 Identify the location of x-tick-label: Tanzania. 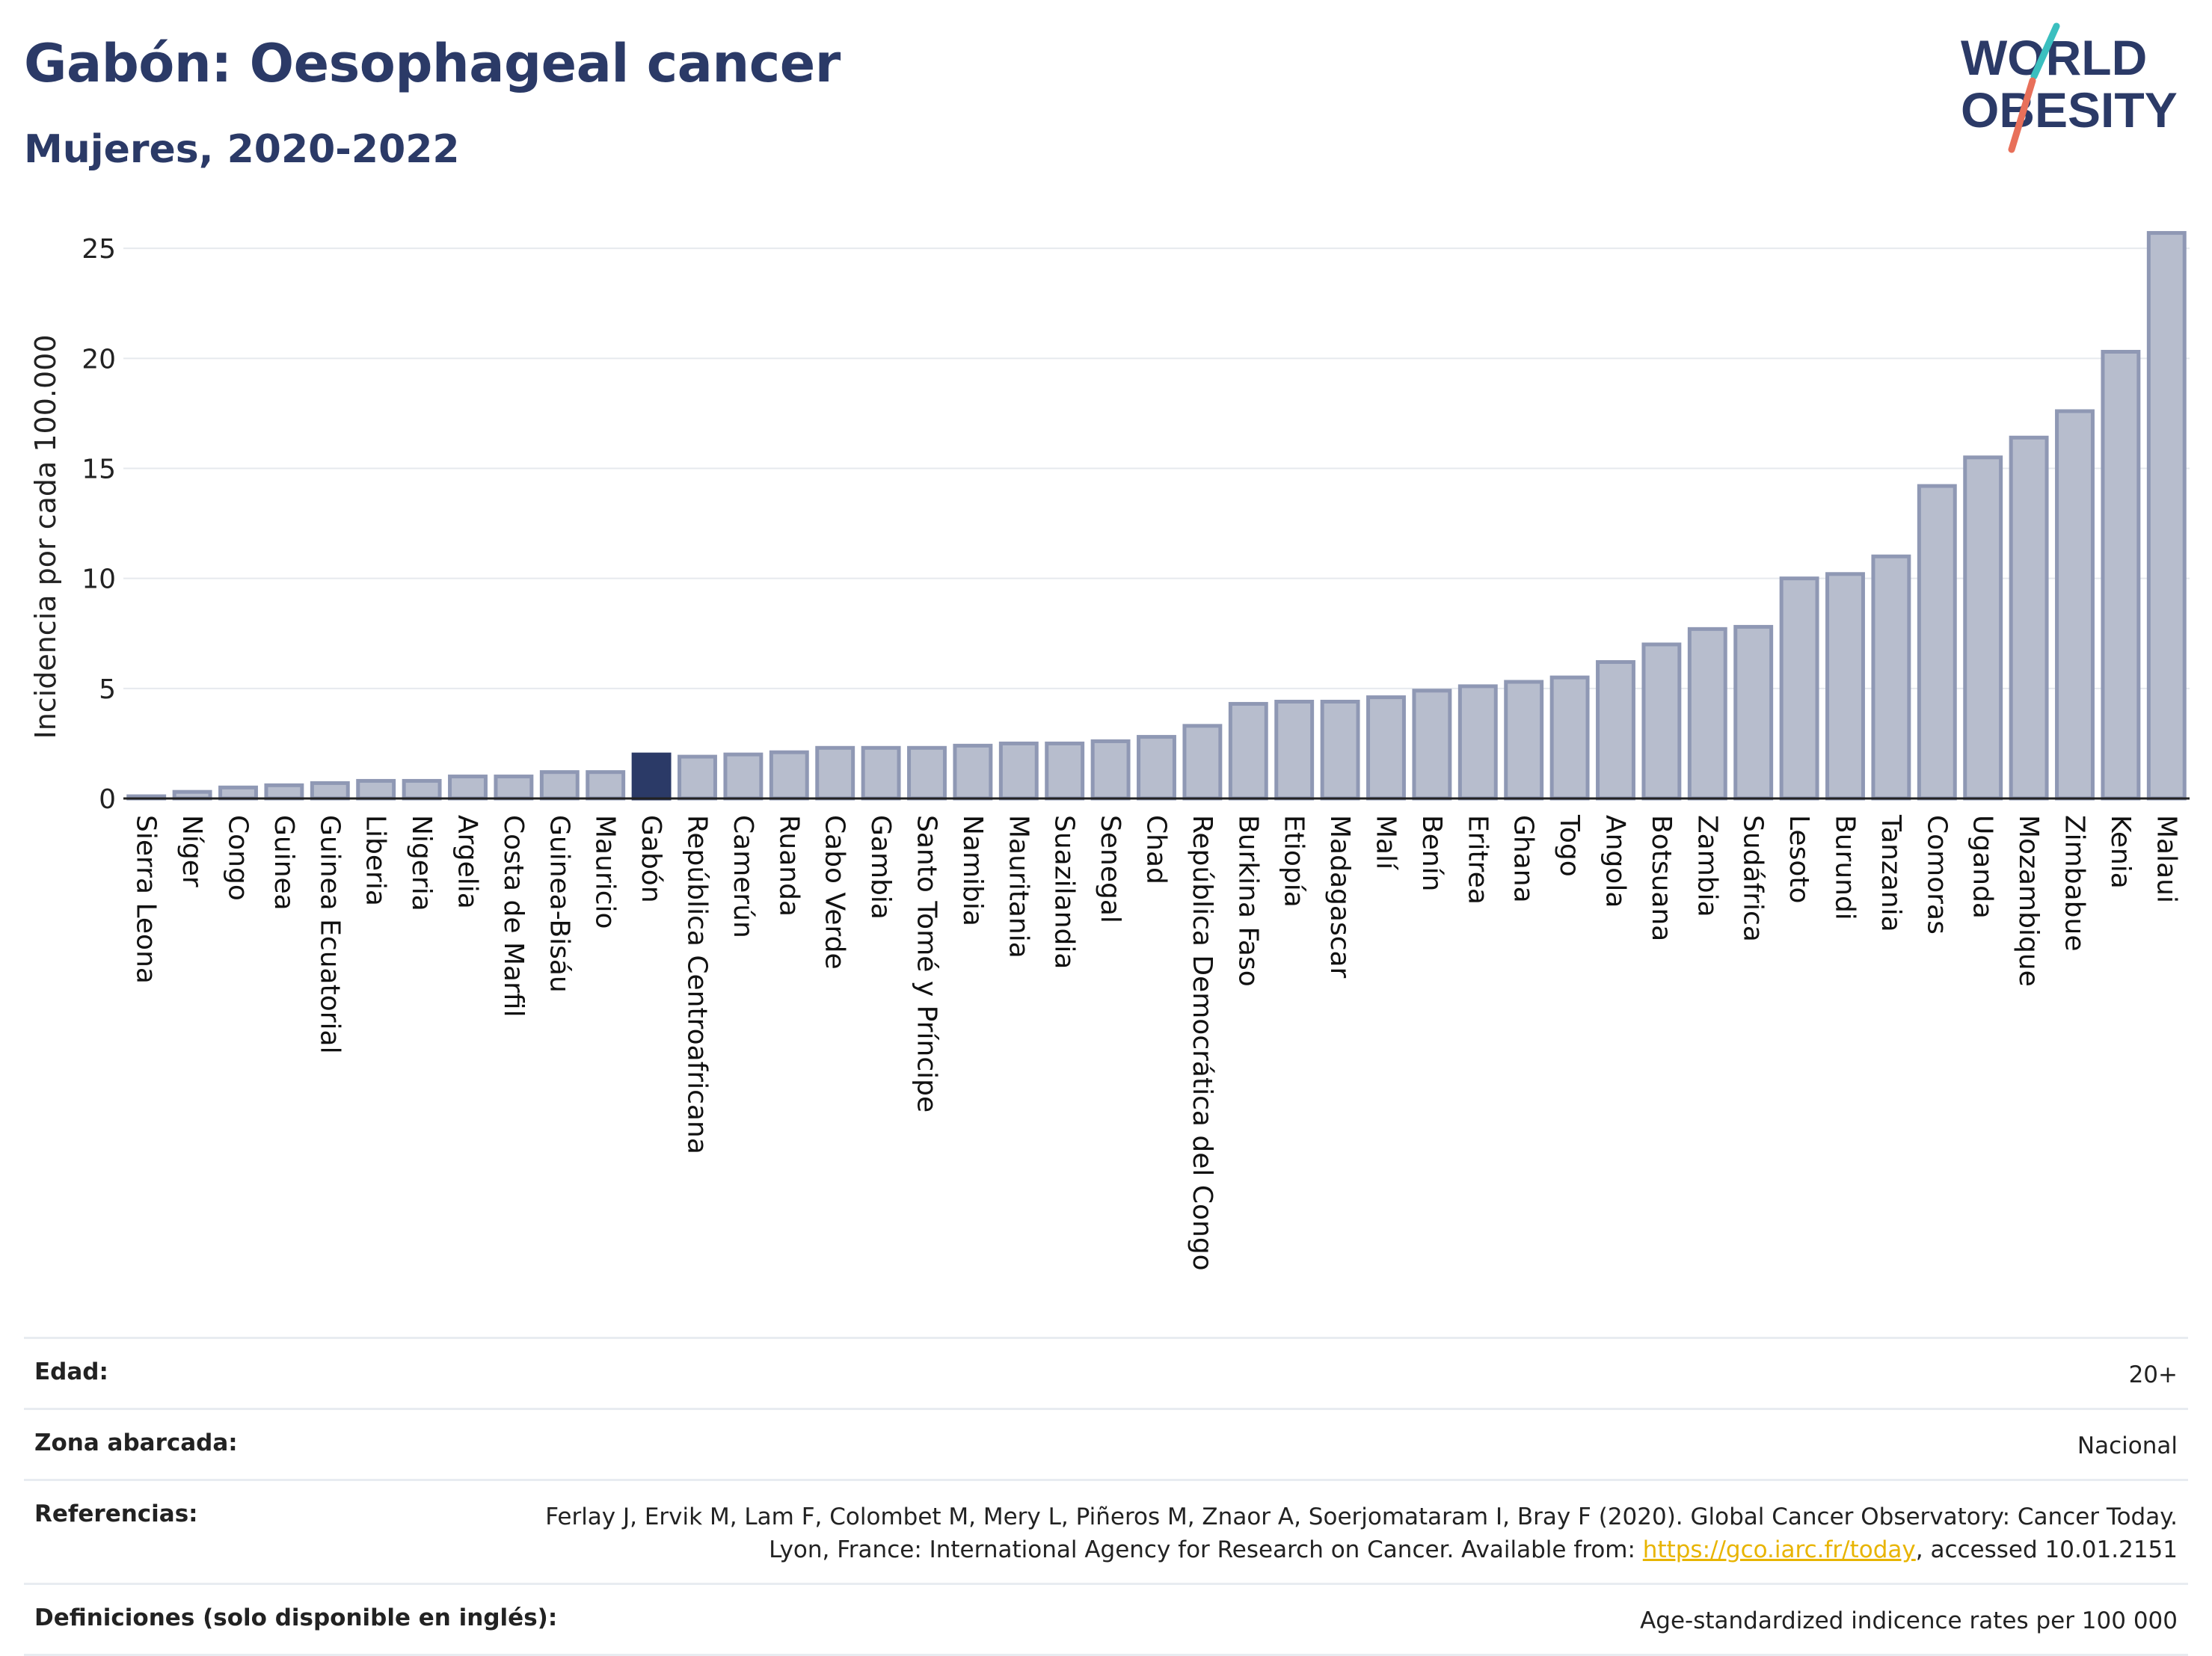
(1891, 873).